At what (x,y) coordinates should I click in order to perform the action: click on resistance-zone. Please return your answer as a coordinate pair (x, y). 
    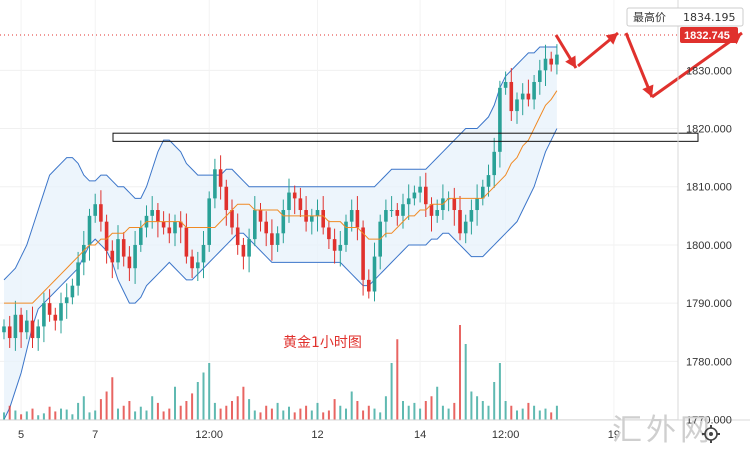
    Looking at the image, I should click on (405, 137).